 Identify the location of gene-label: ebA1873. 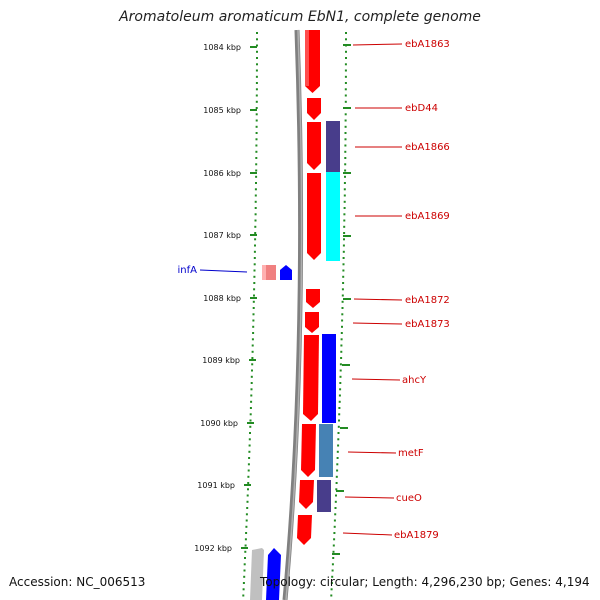
(427, 324).